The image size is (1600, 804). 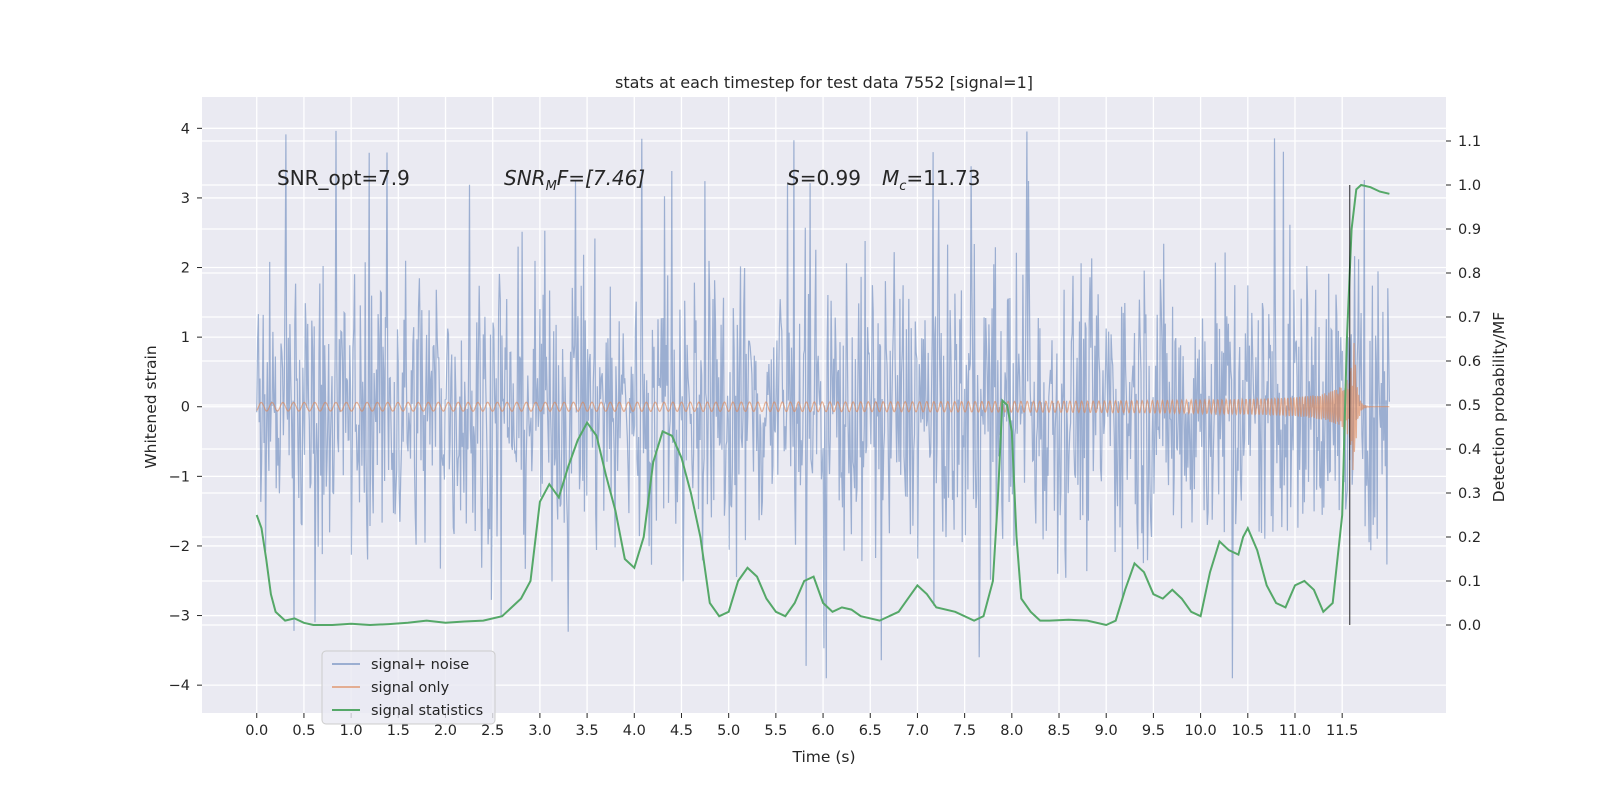 What do you see at coordinates (931, 180) in the screenshot?
I see `annotation-mc: Mc=11.73` at bounding box center [931, 180].